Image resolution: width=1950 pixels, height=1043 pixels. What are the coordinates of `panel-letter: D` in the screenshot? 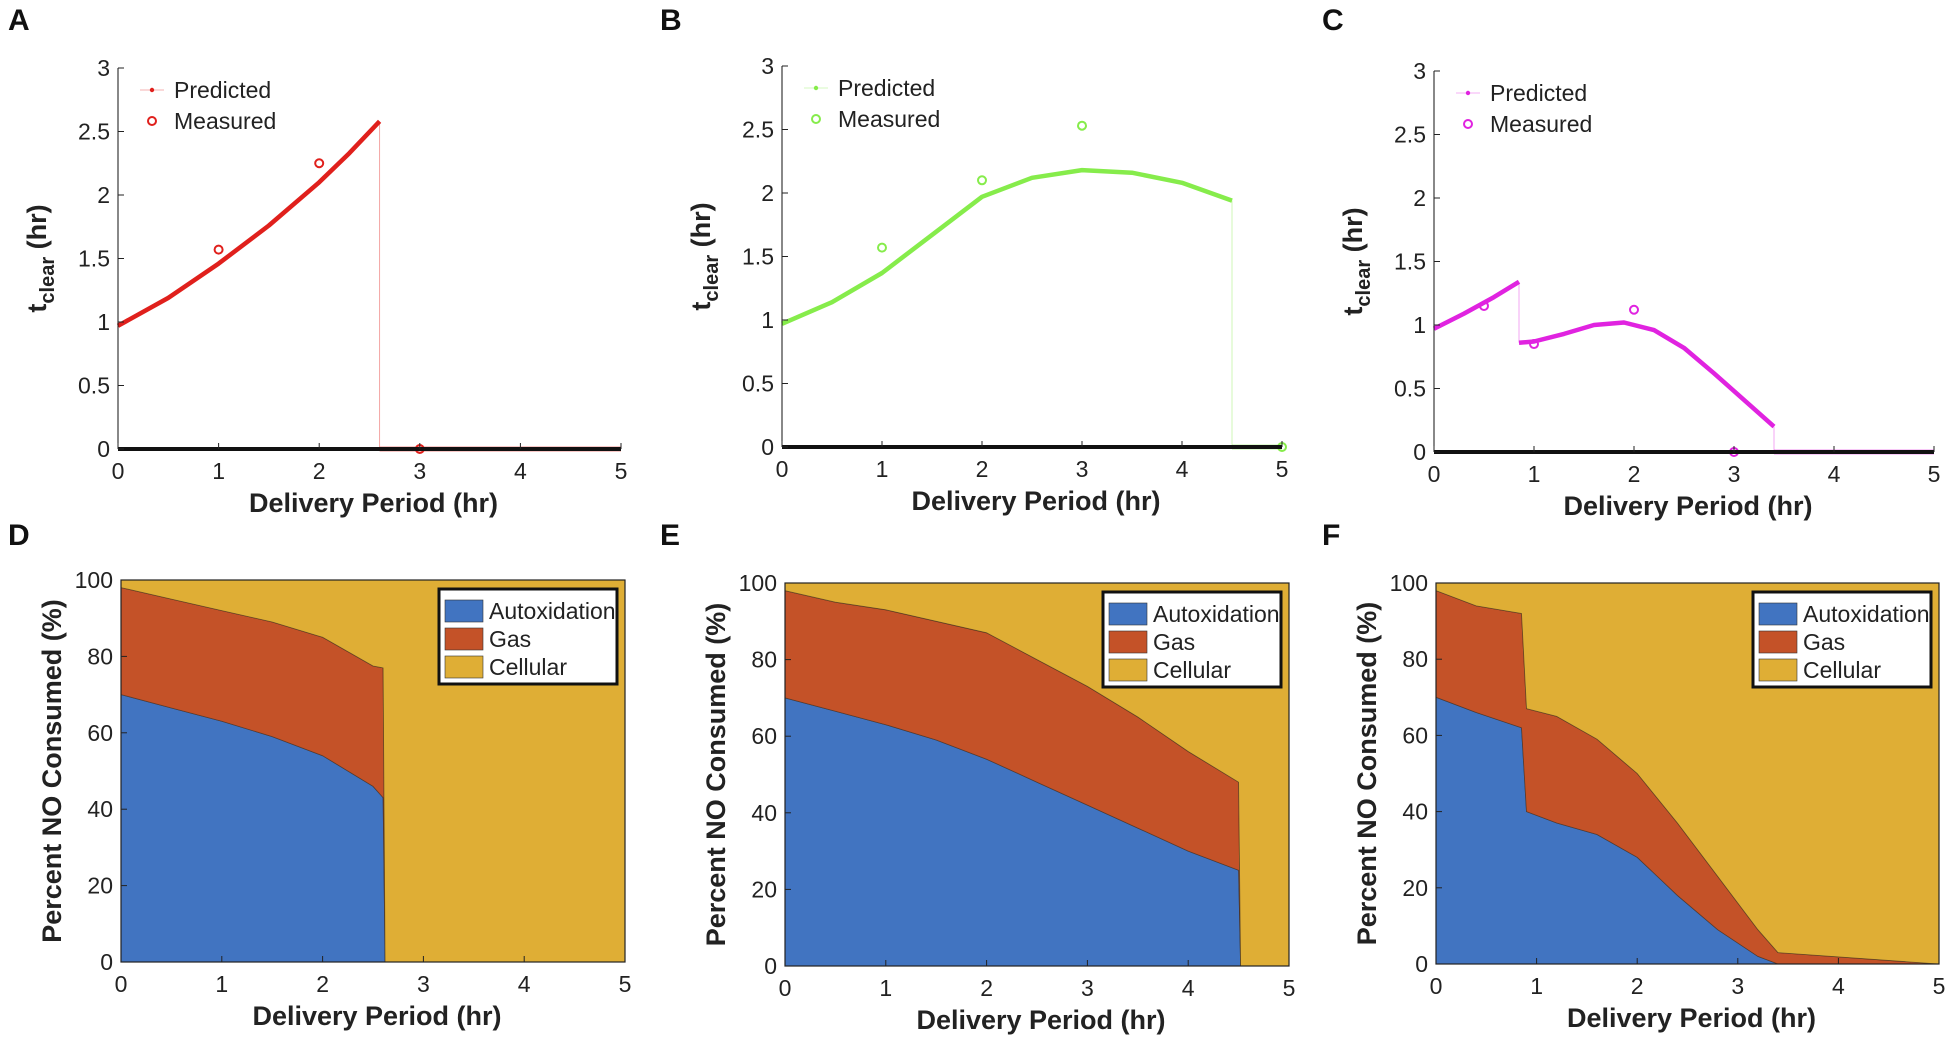 It's located at (19, 535).